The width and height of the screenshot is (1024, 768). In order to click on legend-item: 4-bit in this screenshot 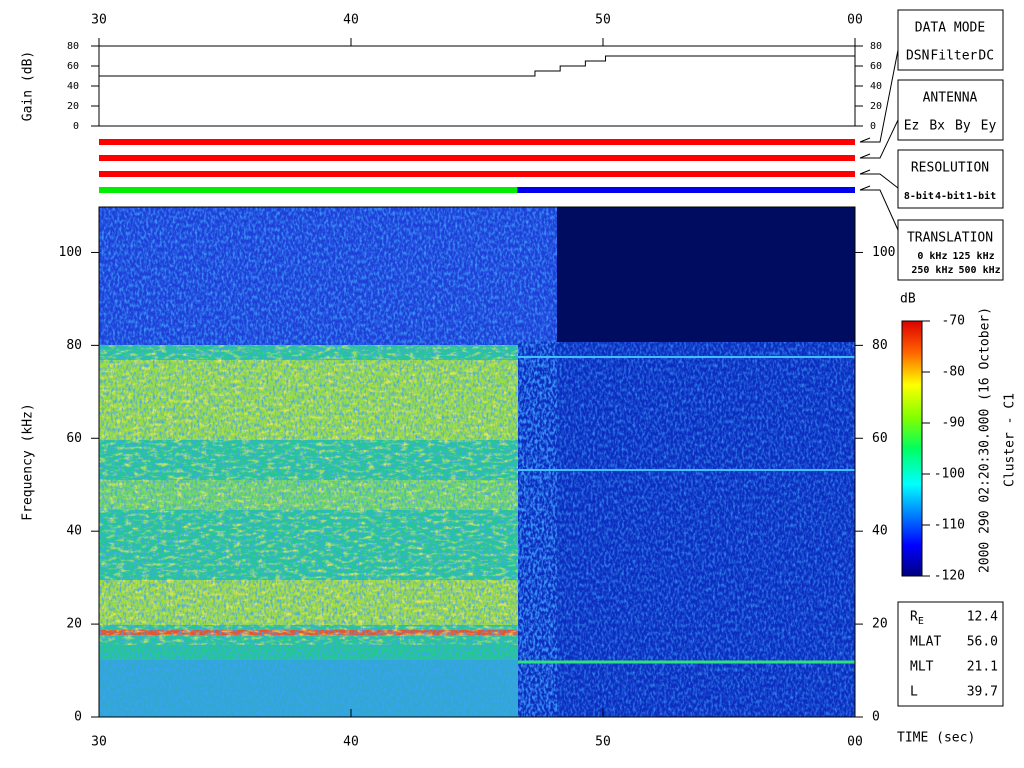, I will do `click(950, 196)`.